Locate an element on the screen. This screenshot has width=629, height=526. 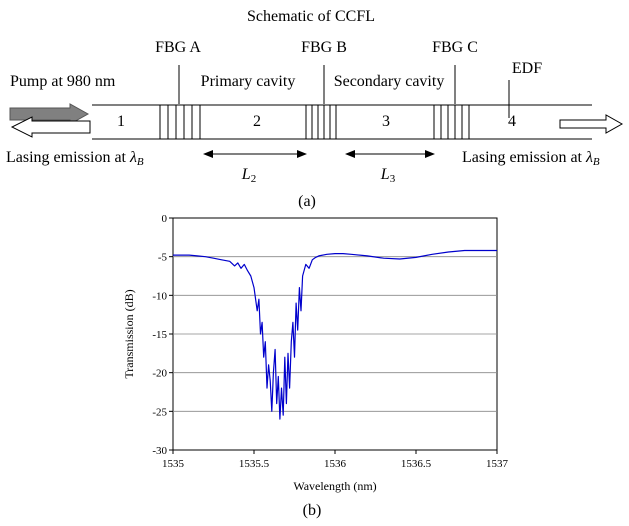
emission-right-arrow is located at coordinates (591, 124).